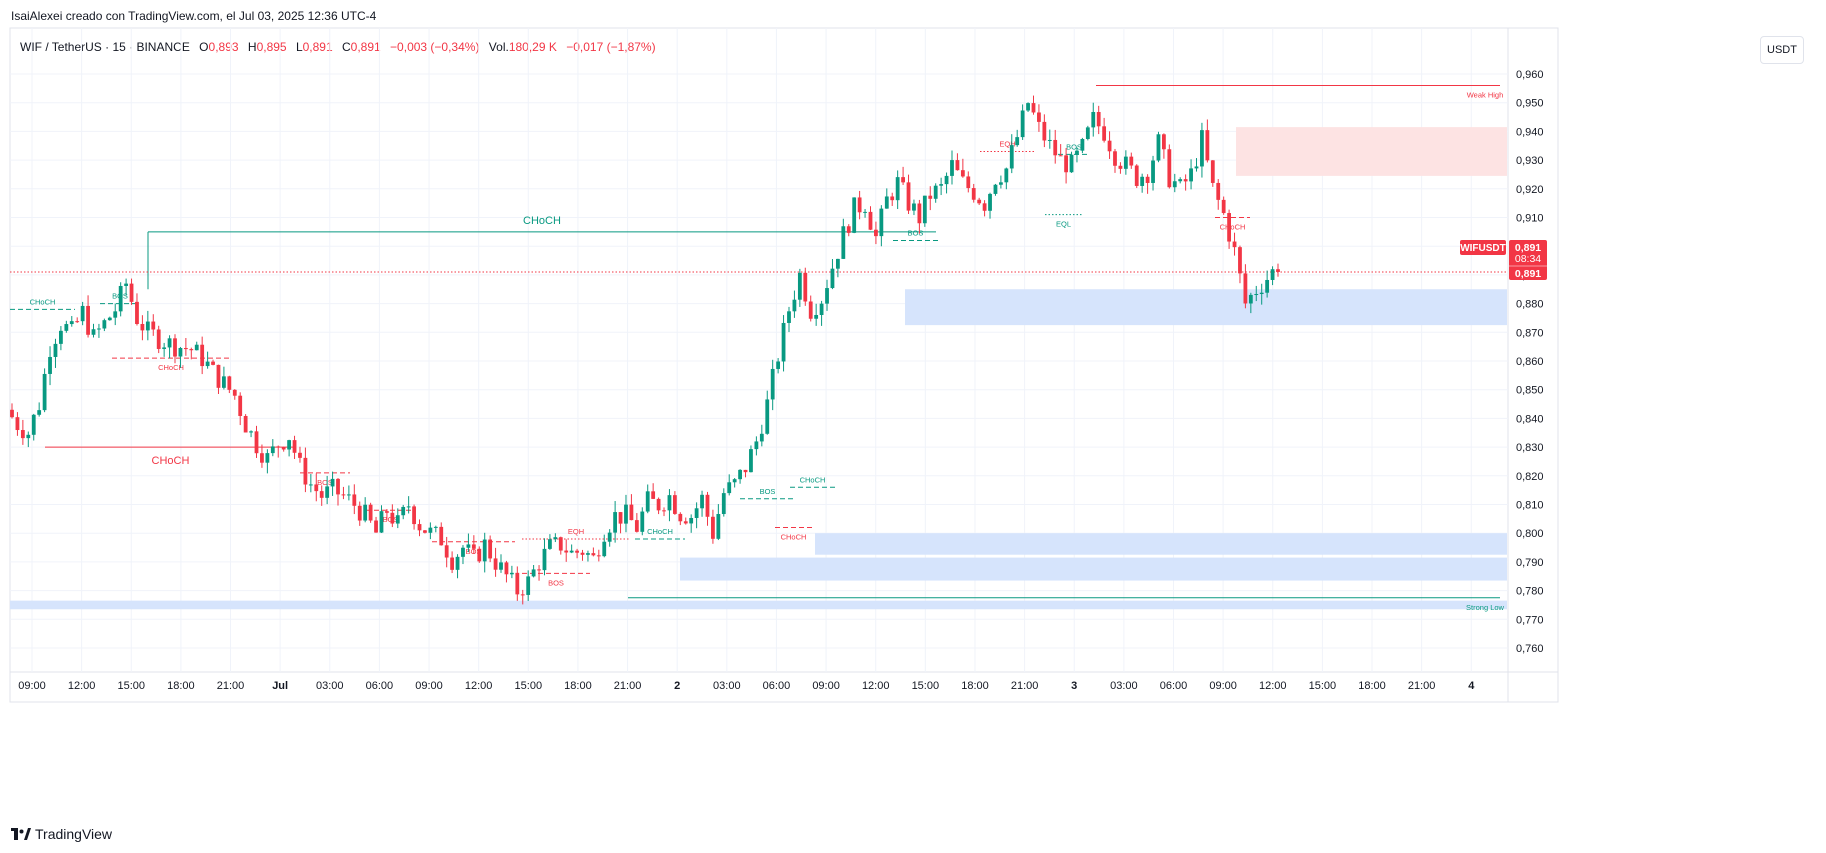 Image resolution: width=1826 pixels, height=853 pixels. Describe the element at coordinates (1371, 151) in the screenshot. I see `supply-zone` at that location.